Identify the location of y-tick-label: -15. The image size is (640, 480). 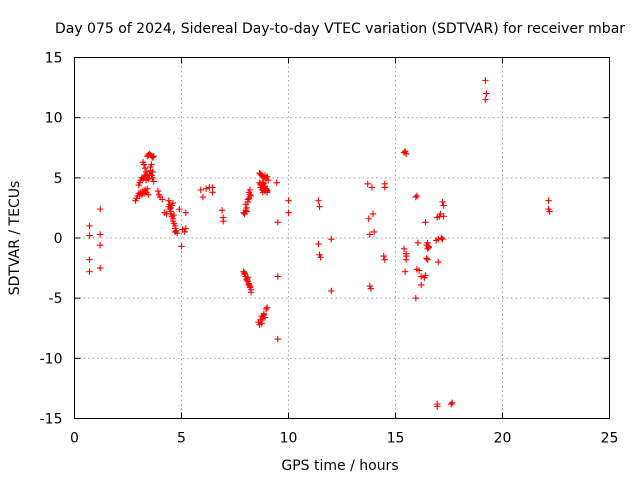
(51, 420).